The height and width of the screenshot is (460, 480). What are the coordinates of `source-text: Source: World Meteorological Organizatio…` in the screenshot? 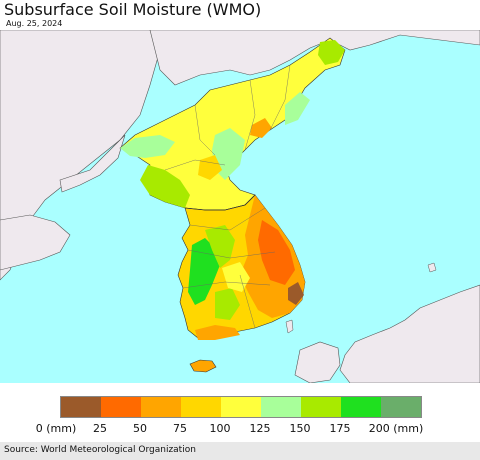 It's located at (100, 450).